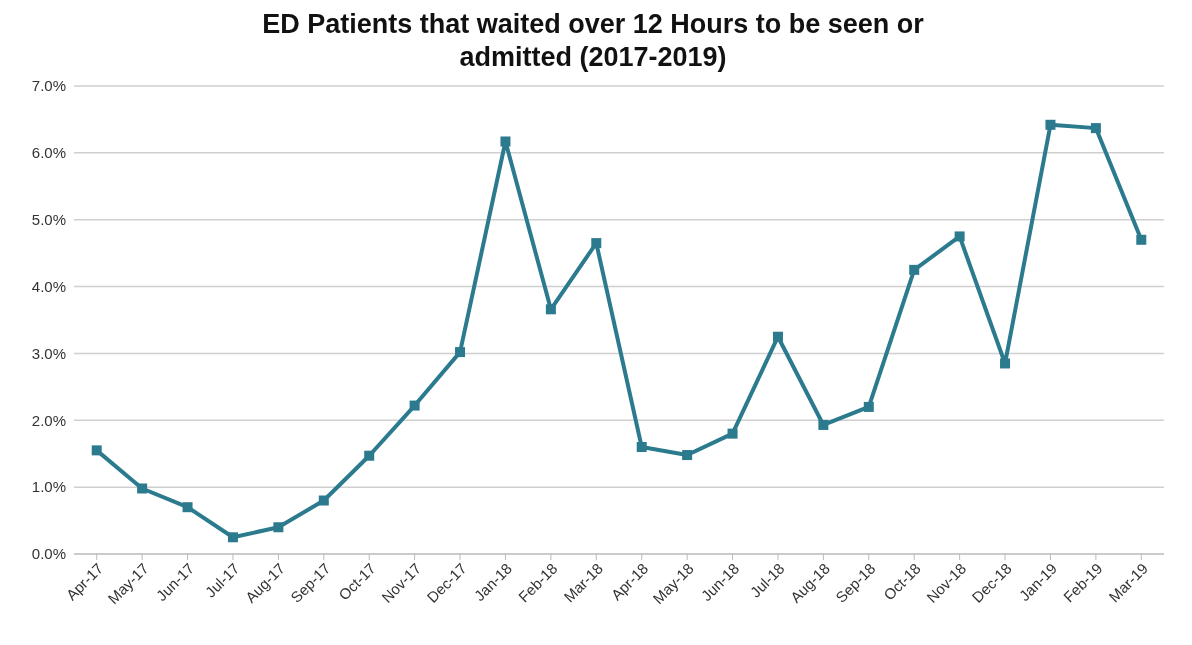 The height and width of the screenshot is (645, 1192). Describe the element at coordinates (593, 41) in the screenshot. I see `chart-title: ED Patients that waited over 12 Hours to be seen or admitted (2017-2019)` at that location.